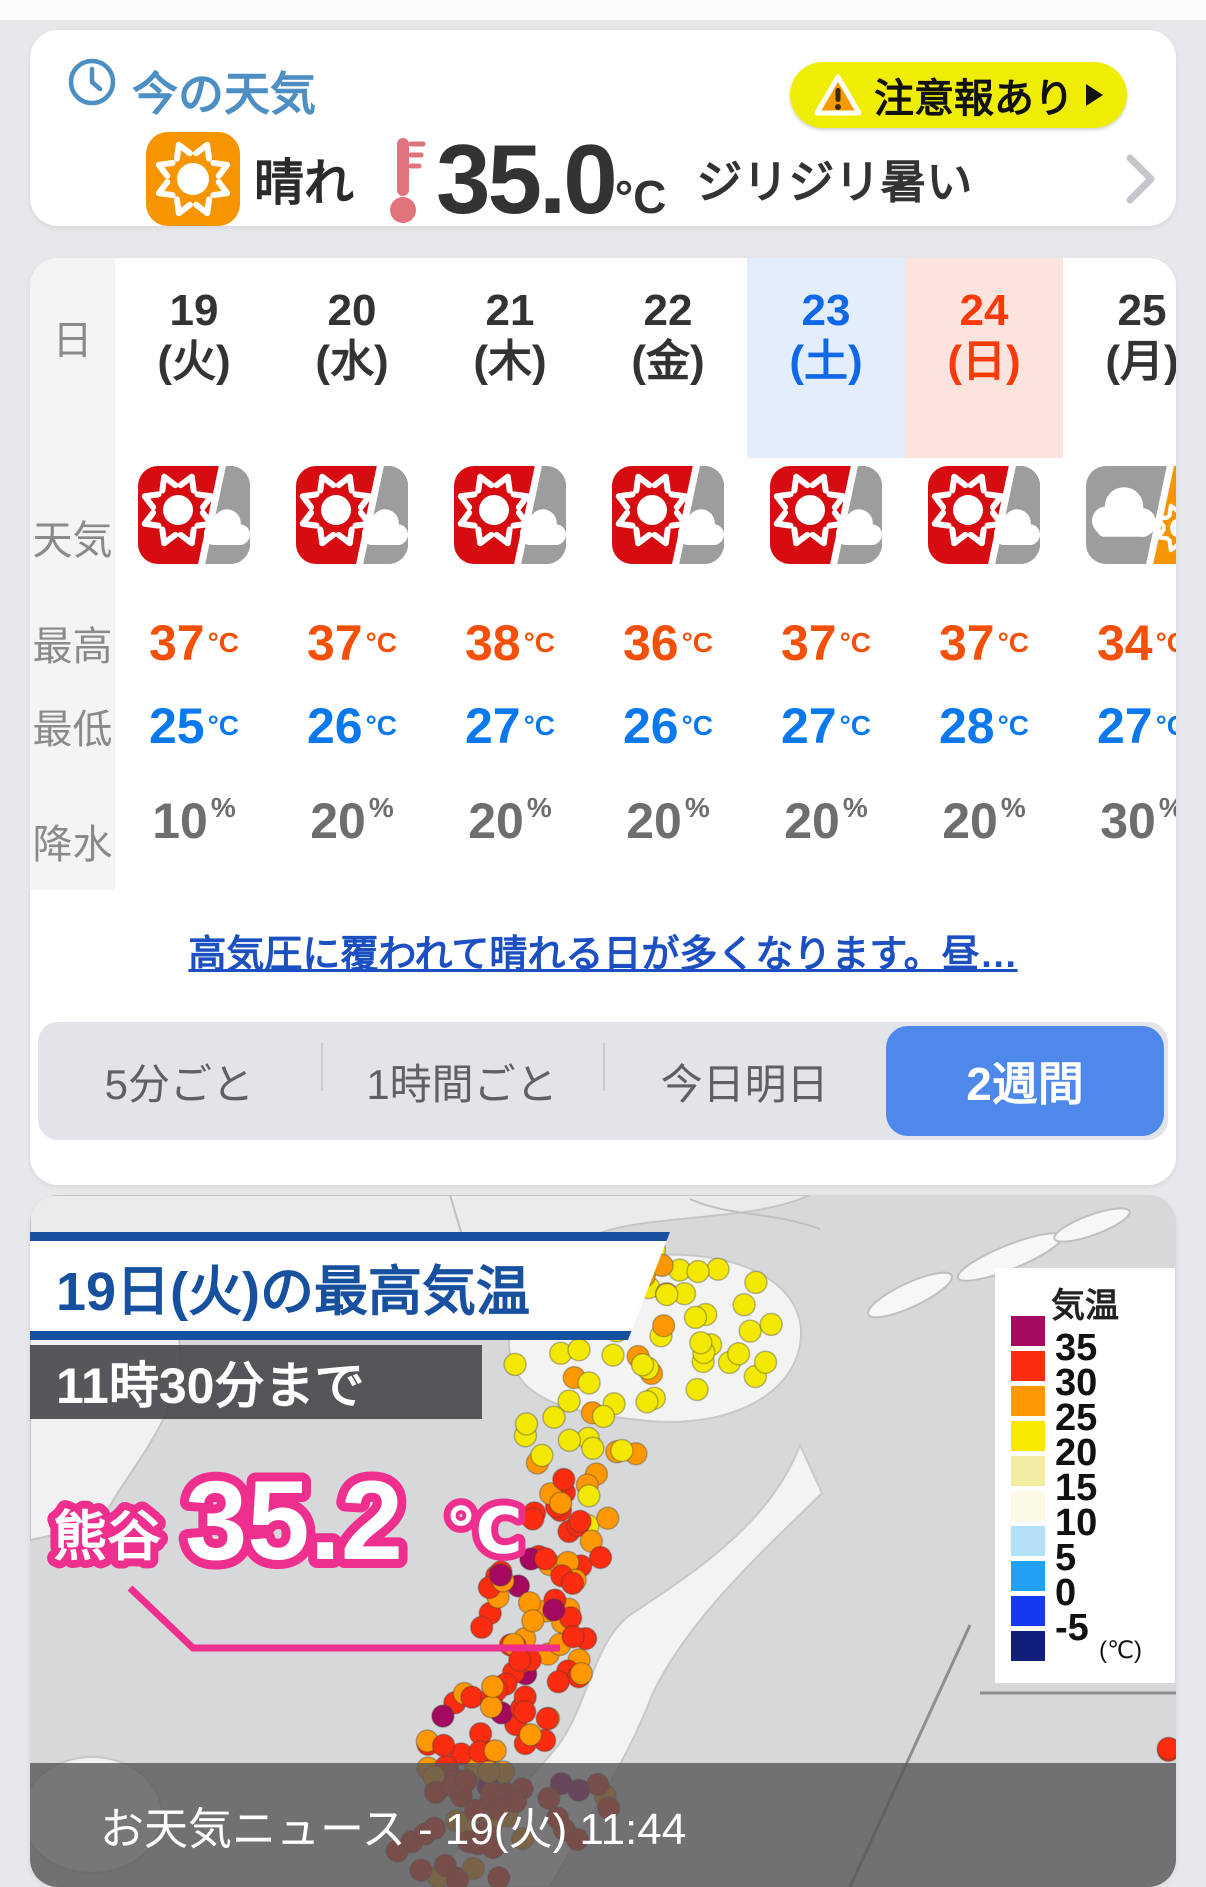 Image resolution: width=1206 pixels, height=1887 pixels. I want to click on day-header: 25 (月), so click(1119, 358).